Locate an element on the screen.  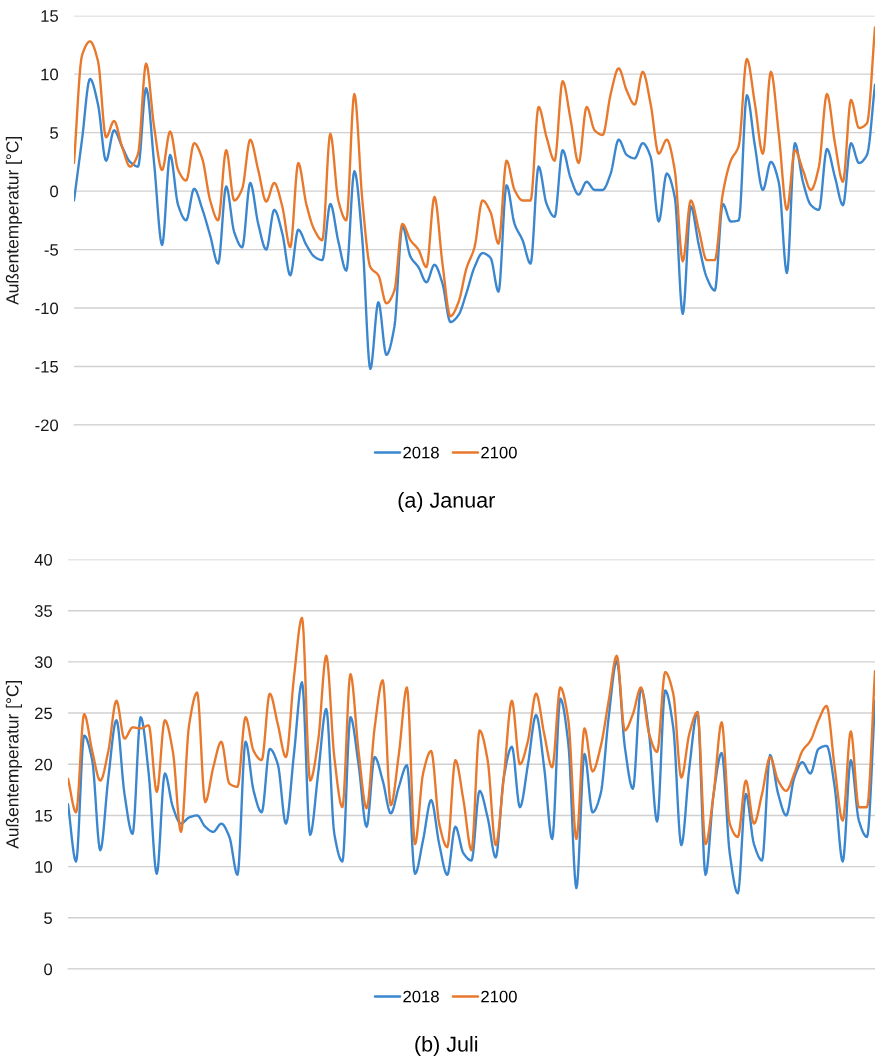
text: (b) Juli is located at coordinates (446, 1046).